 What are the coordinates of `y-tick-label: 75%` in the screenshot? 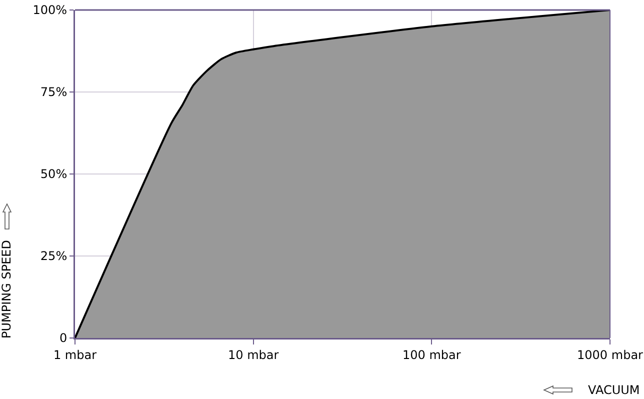 It's located at (54, 92).